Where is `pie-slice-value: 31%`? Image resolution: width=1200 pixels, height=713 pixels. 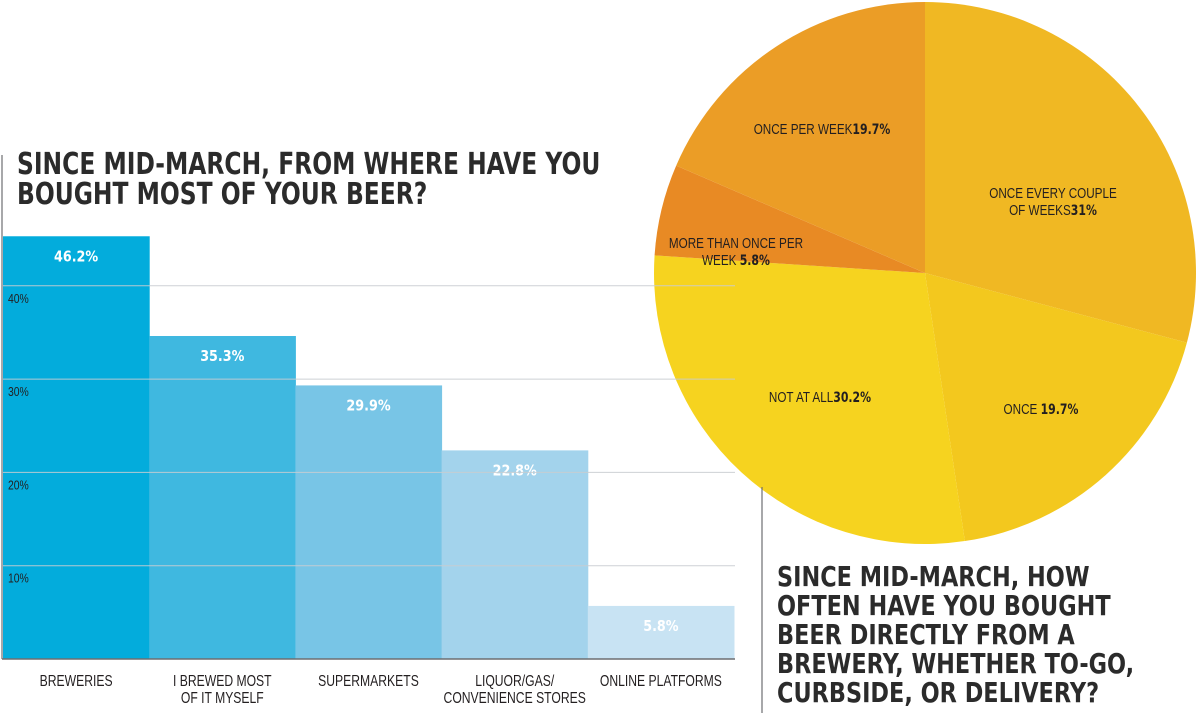 pie-slice-value: 31% is located at coordinates (1084, 210).